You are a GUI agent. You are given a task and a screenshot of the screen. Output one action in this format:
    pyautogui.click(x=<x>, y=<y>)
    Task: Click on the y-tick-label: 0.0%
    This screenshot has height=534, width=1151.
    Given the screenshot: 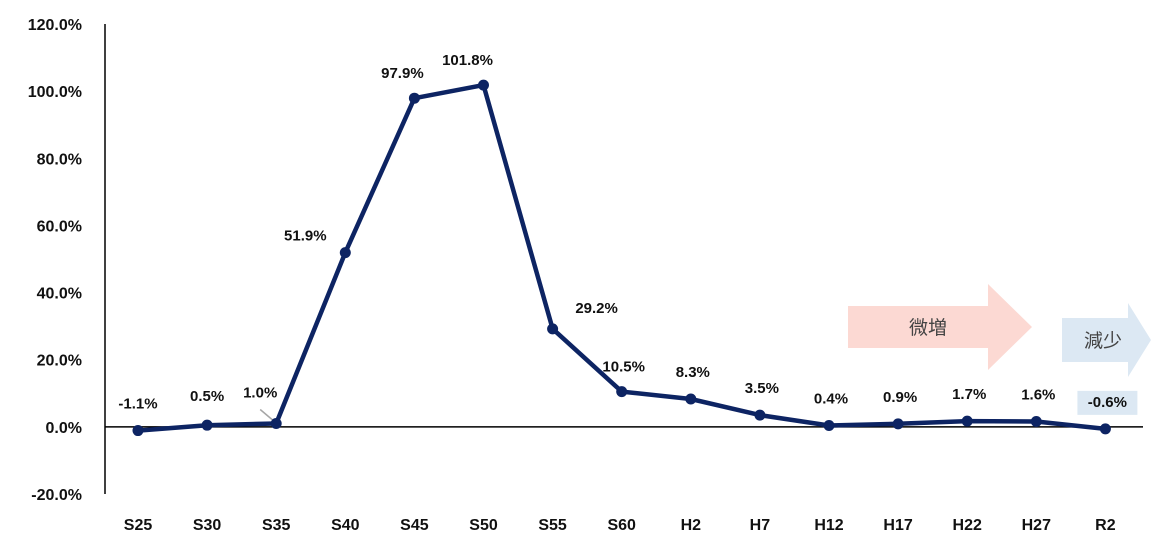 What is the action you would take?
    pyautogui.click(x=64, y=428)
    